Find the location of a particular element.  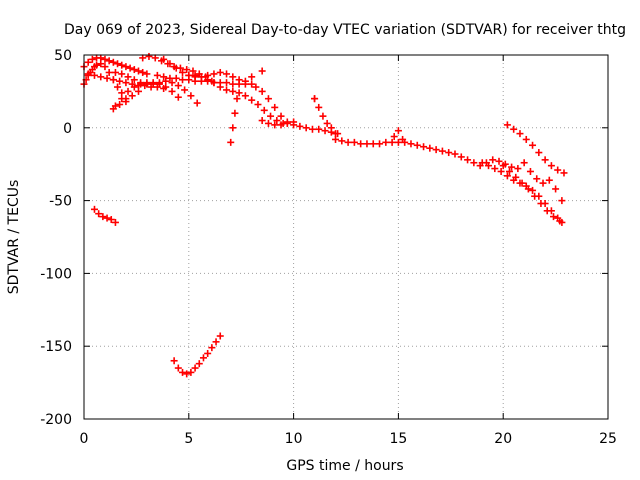

x-tick-label: 10 is located at coordinates (294, 439).